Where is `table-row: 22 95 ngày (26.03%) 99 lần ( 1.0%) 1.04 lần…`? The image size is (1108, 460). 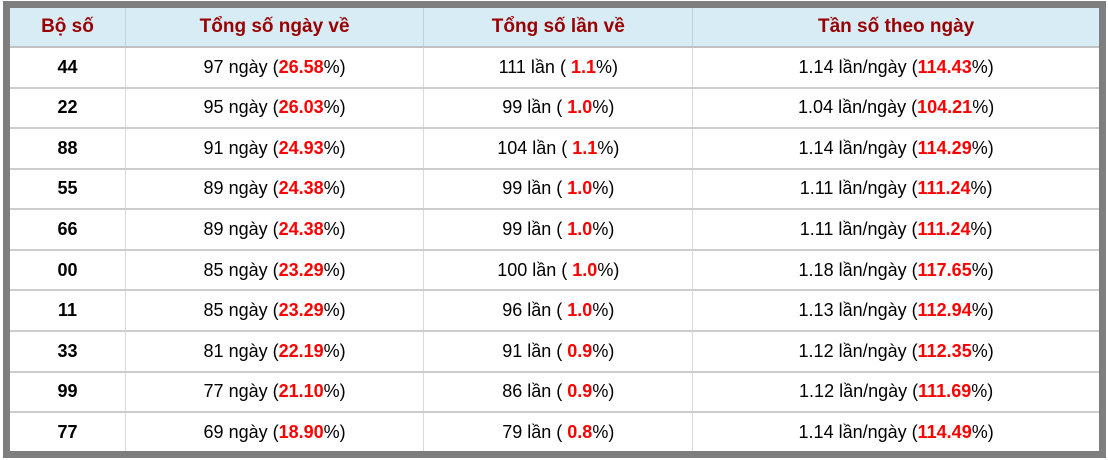
table-row: 22 95 ngày (26.03%) 99 lần ( 1.0%) 1.04 lần… is located at coordinates (554, 108).